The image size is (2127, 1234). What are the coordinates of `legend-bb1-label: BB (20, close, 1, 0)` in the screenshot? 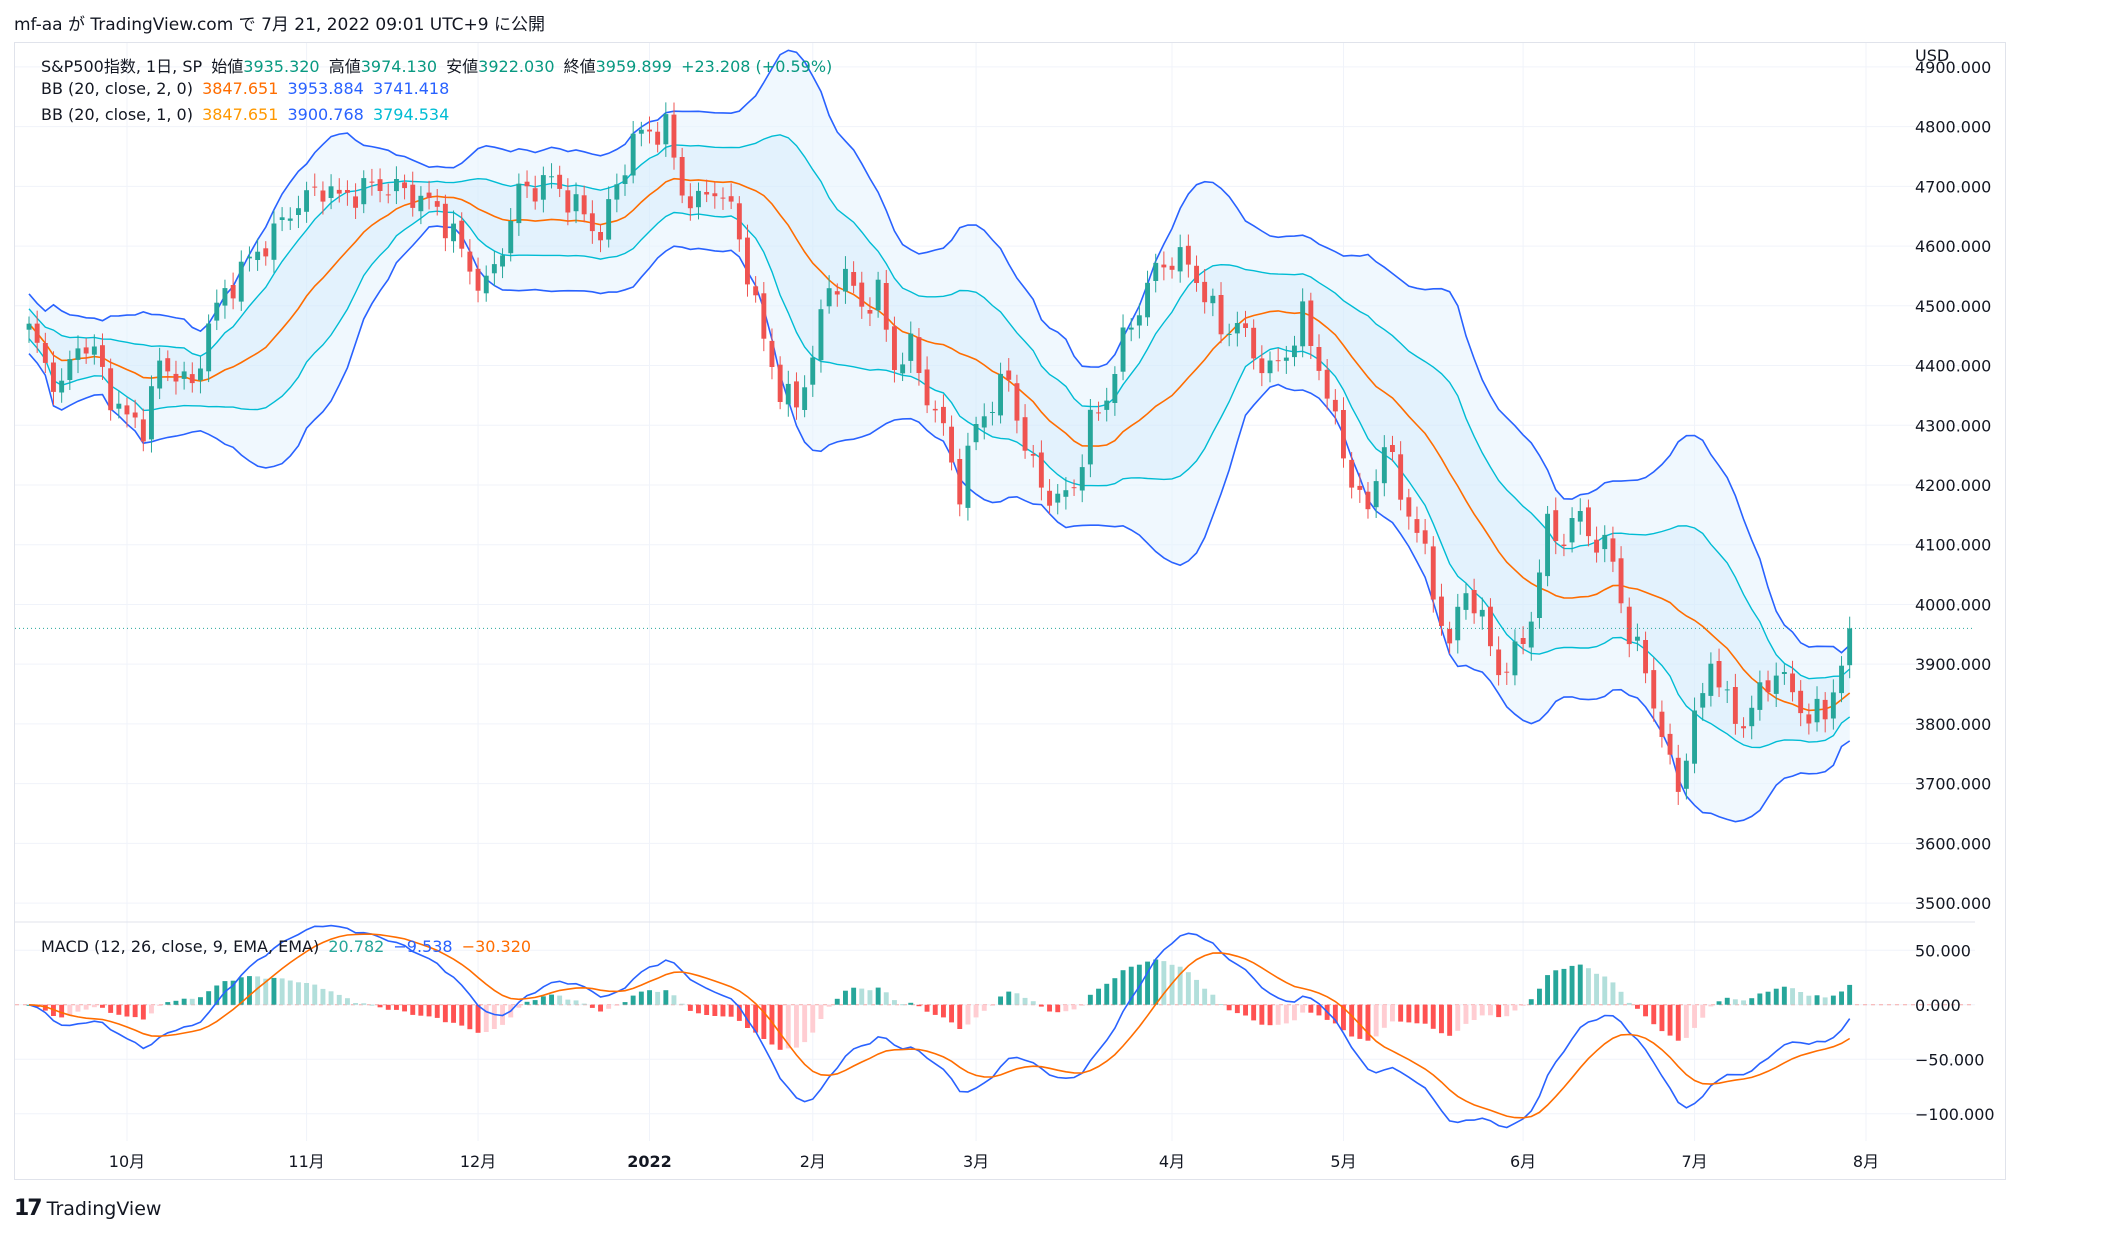 It's located at (117, 114).